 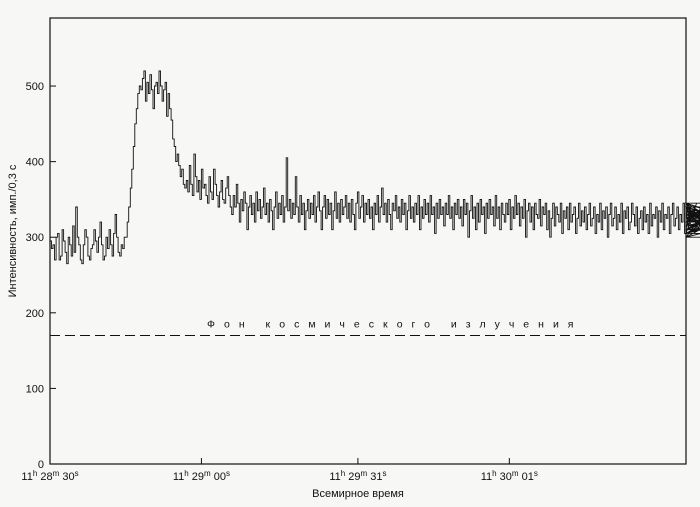 What do you see at coordinates (35, 389) in the screenshot?
I see `y-tick-label: 100` at bounding box center [35, 389].